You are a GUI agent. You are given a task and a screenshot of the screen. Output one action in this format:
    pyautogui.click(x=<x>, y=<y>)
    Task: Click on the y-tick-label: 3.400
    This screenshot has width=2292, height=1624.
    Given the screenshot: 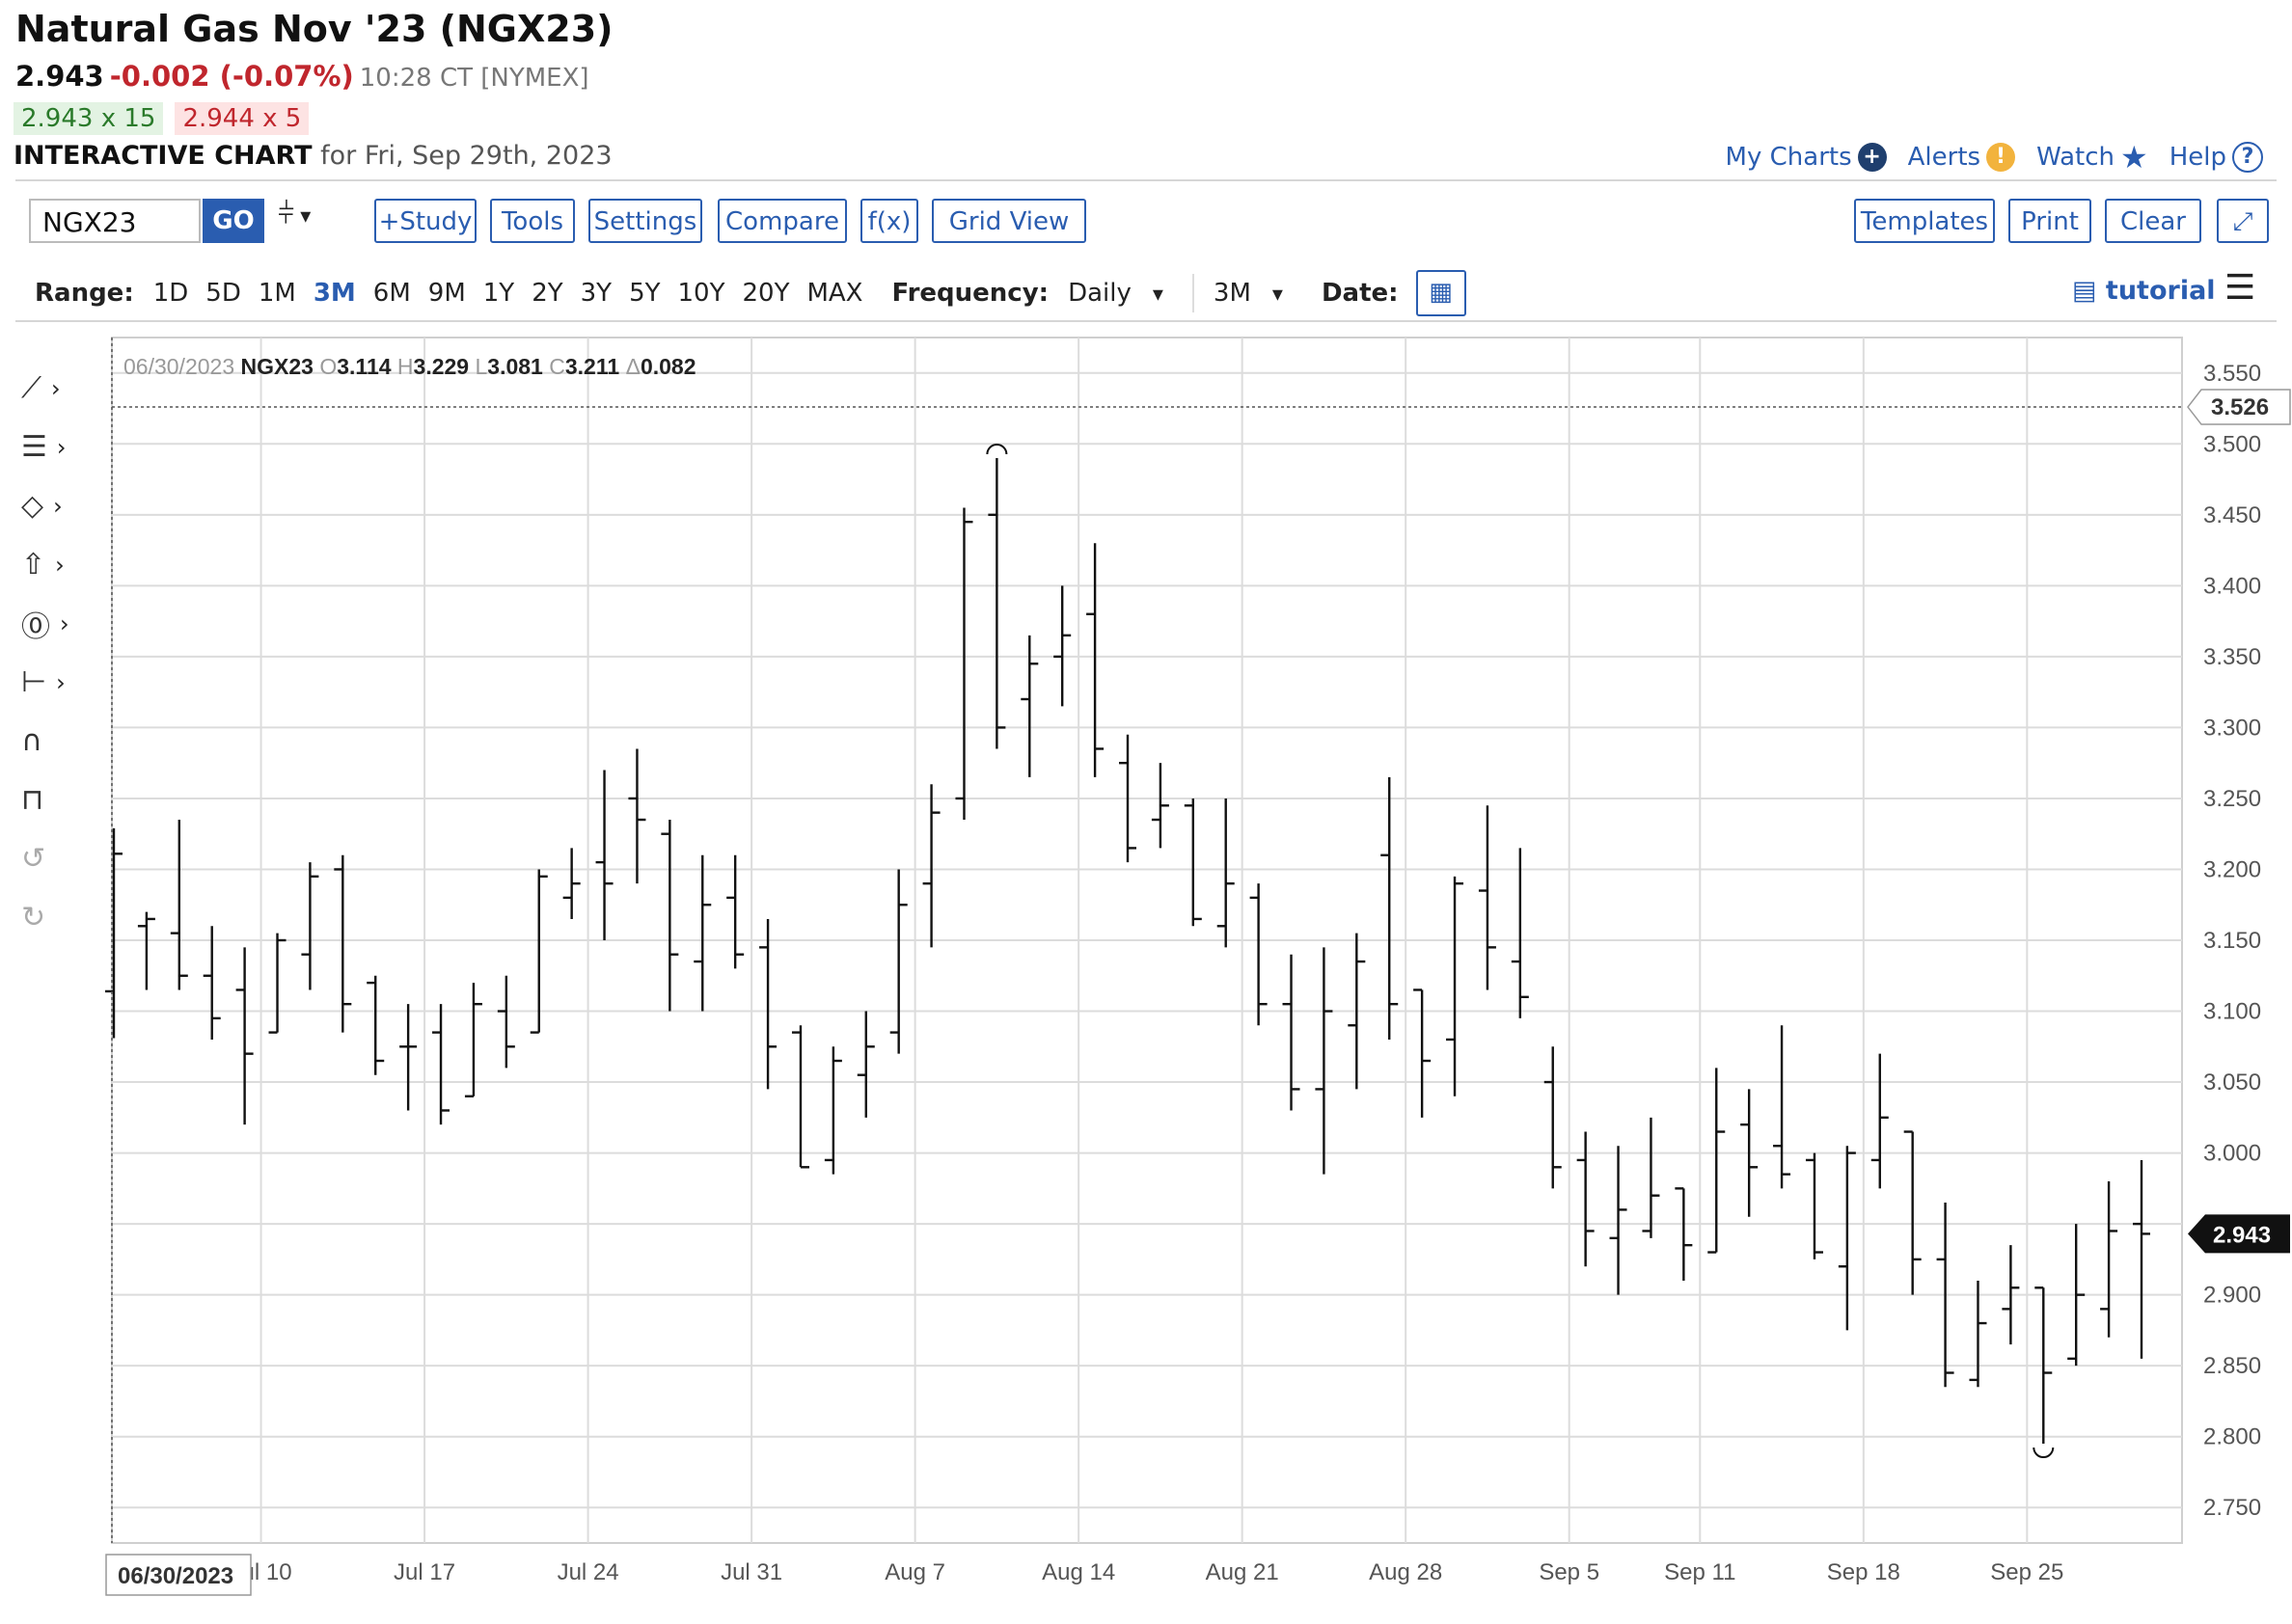 What is the action you would take?
    pyautogui.click(x=2232, y=586)
    